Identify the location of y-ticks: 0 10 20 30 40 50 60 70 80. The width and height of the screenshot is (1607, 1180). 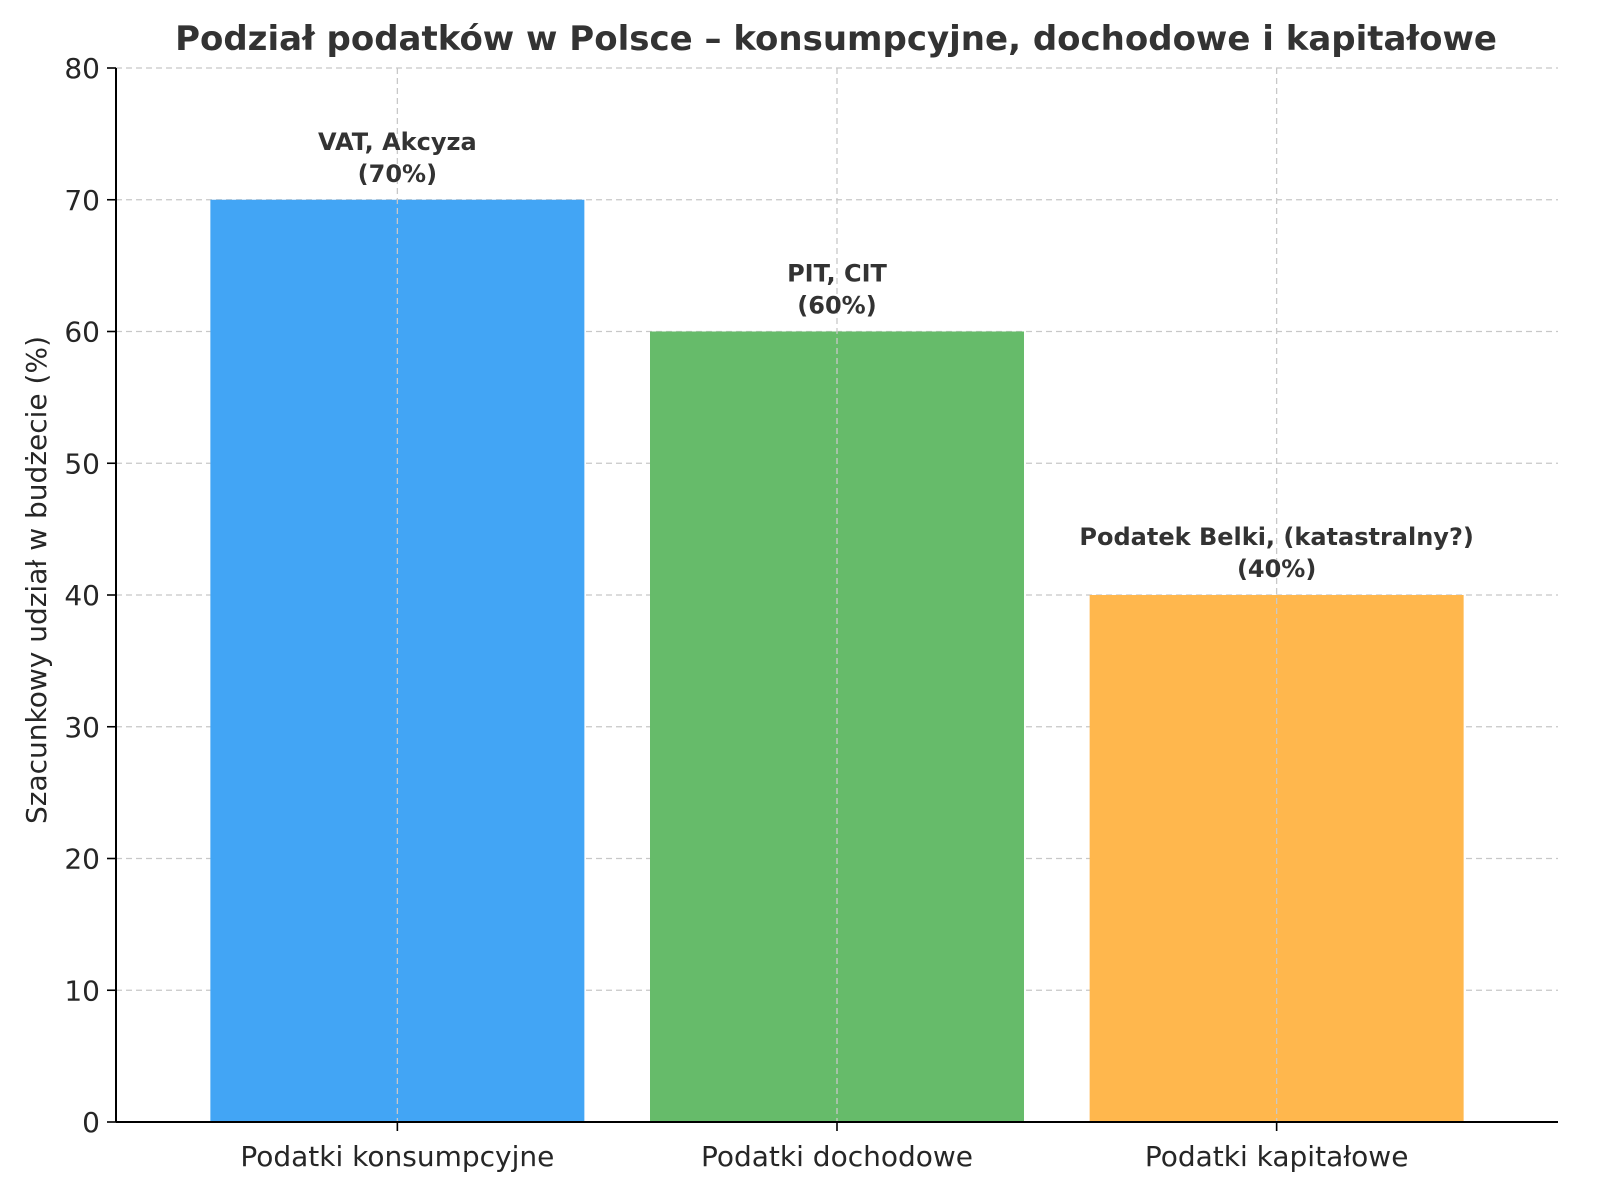
(90, 595).